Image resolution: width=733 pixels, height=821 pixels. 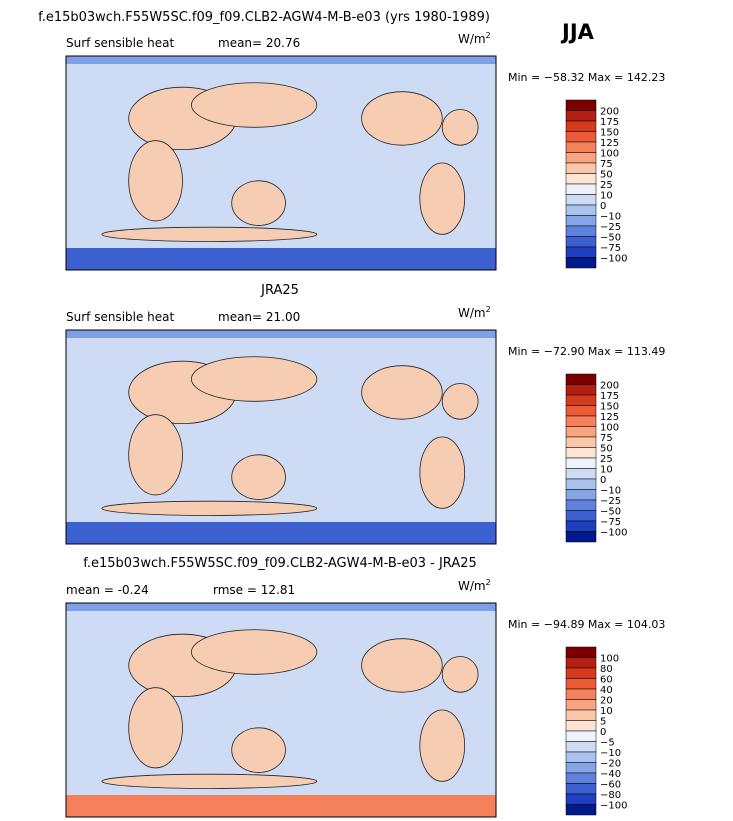 What do you see at coordinates (586, 351) in the screenshot?
I see `min-max: Min = −72.90 Max = 113.49` at bounding box center [586, 351].